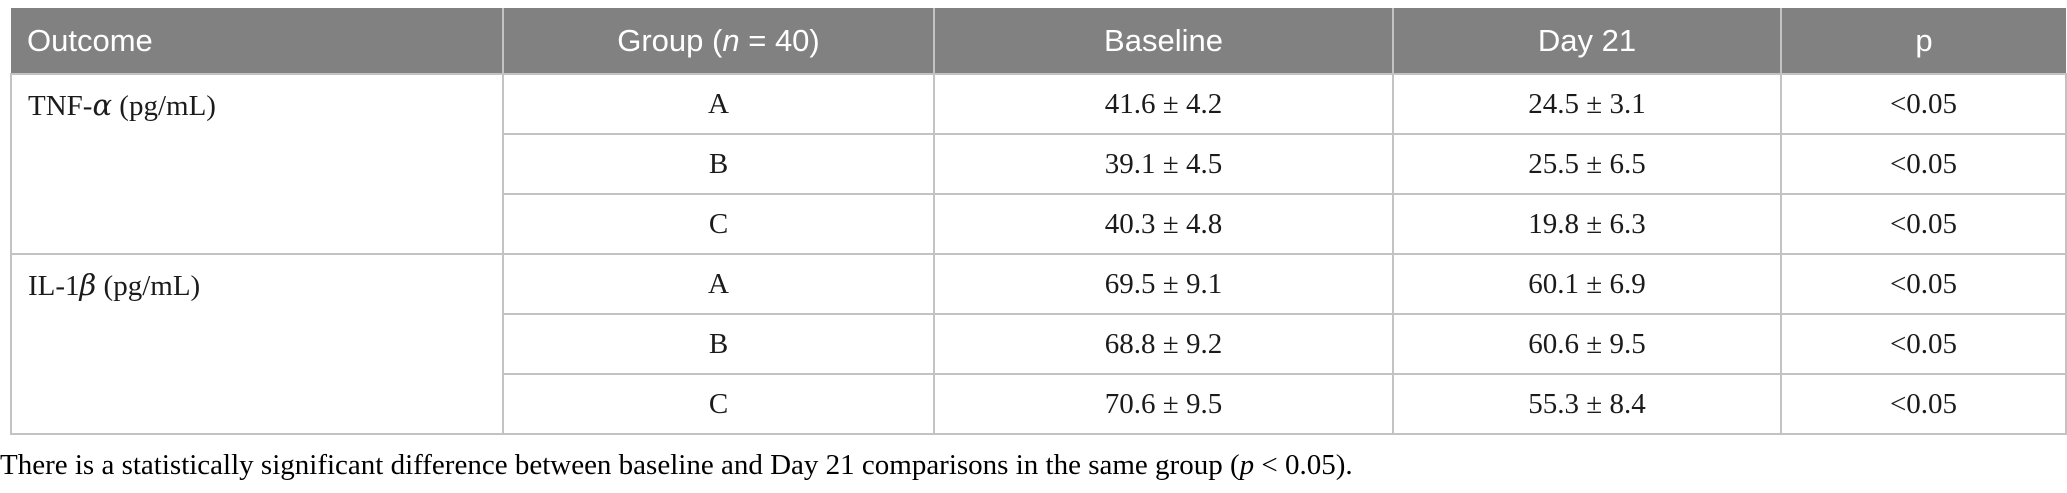 Image resolution: width=2067 pixels, height=493 pixels. Describe the element at coordinates (60, 106) in the screenshot. I see `outcome-label-prefix: TNF-` at that location.